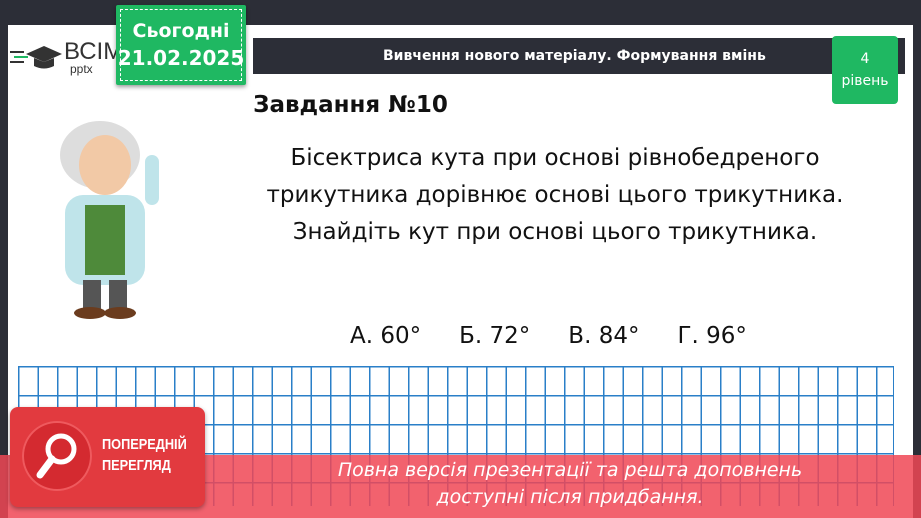 This screenshot has height=518, width=921. I want to click on level-label: рівень, so click(865, 81).